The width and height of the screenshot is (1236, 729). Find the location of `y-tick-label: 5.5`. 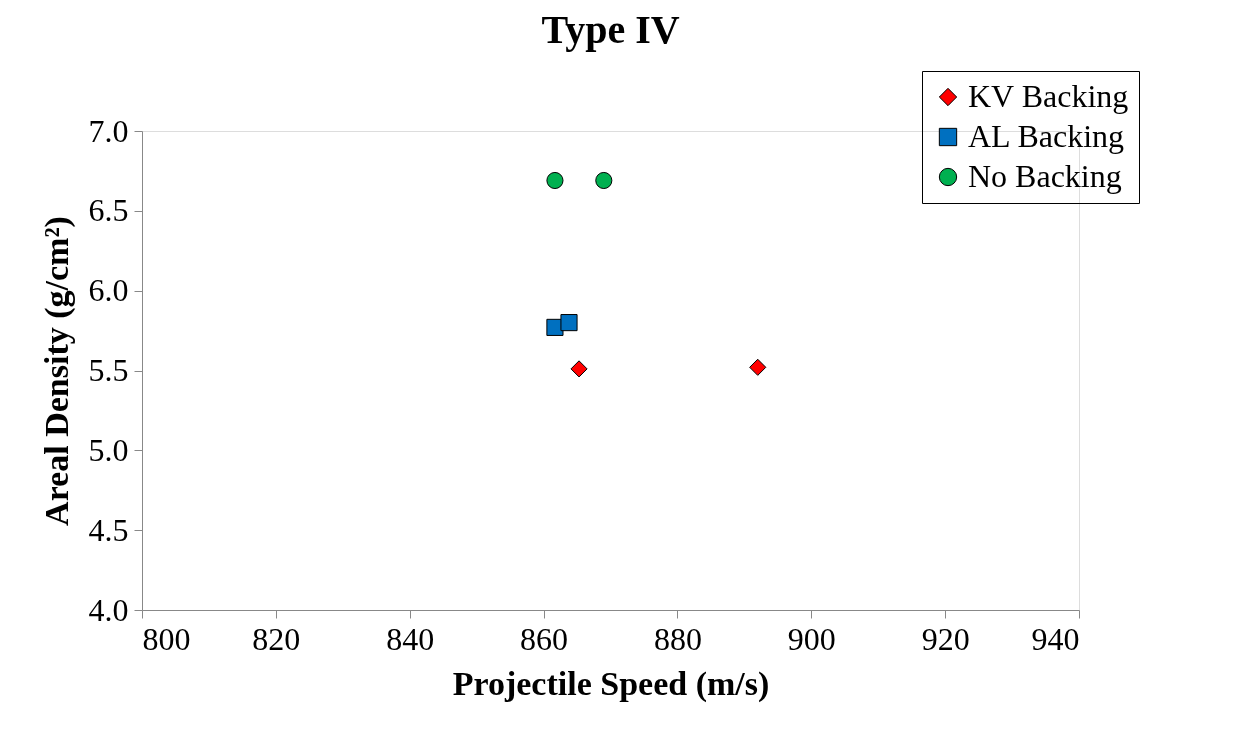

y-tick-label: 5.5 is located at coordinates (108, 370).